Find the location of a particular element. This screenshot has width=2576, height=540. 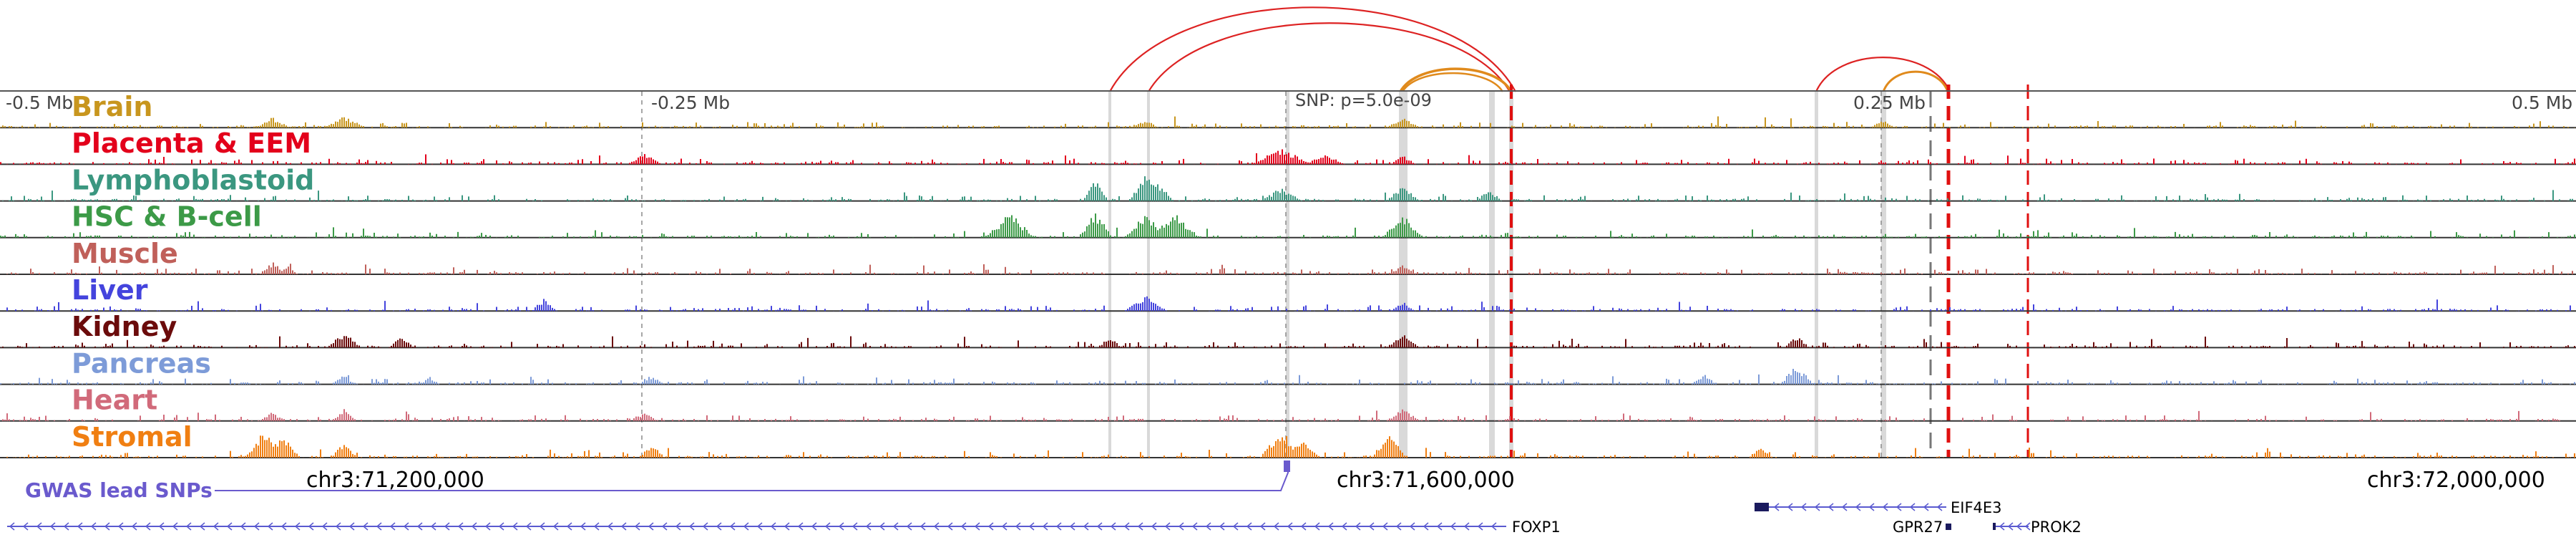

track-muscle: Muscle is located at coordinates (1288, 256).